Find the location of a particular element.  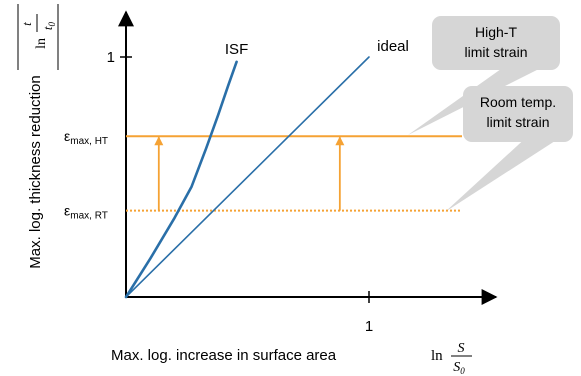

limit-symbol-0: ε is located at coordinates (67, 136).